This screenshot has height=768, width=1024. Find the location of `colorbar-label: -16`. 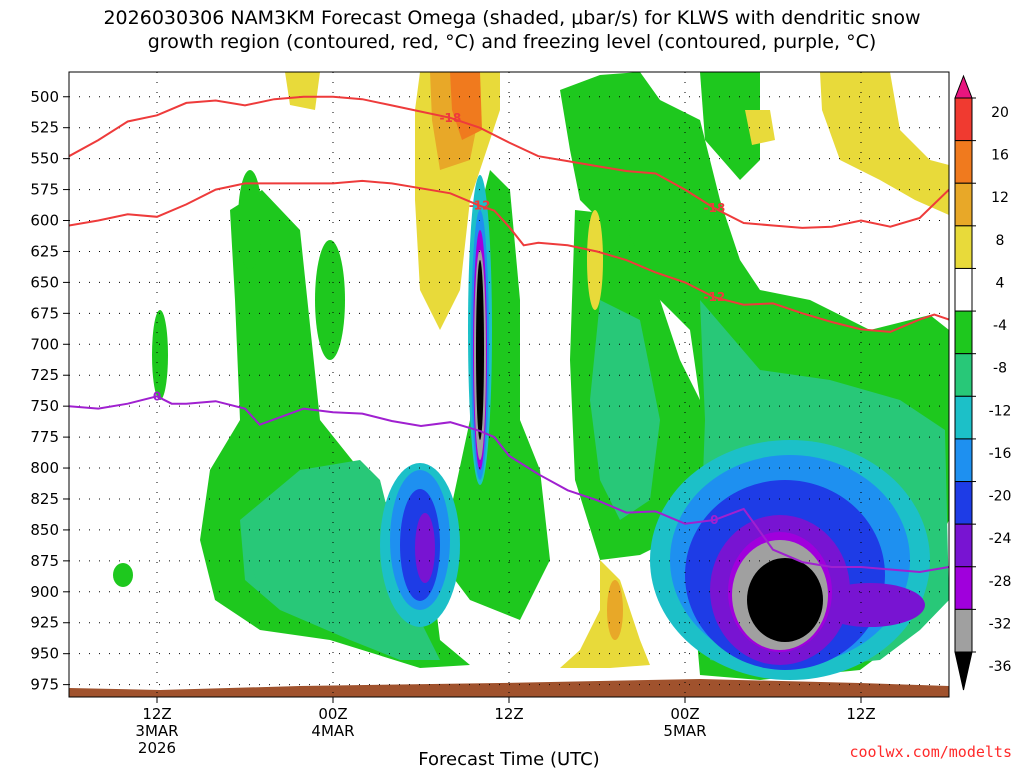

colorbar-label: -16 is located at coordinates (1000, 454).